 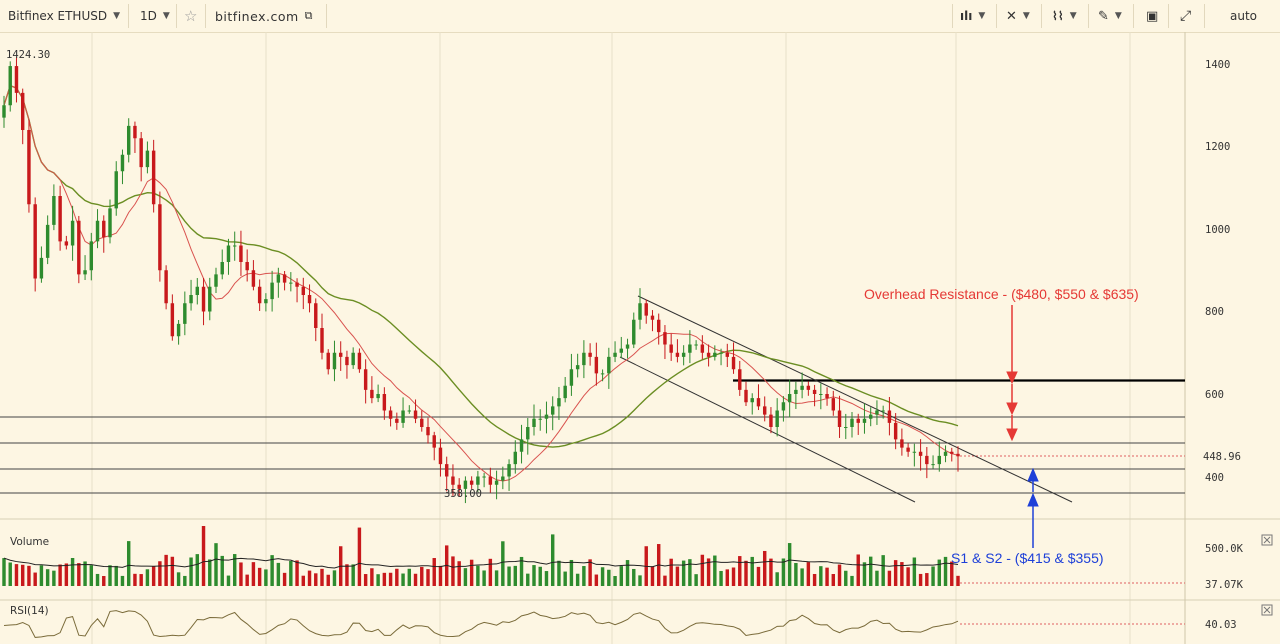 I want to click on scale-mode-button: auto, so click(x=1243, y=16).